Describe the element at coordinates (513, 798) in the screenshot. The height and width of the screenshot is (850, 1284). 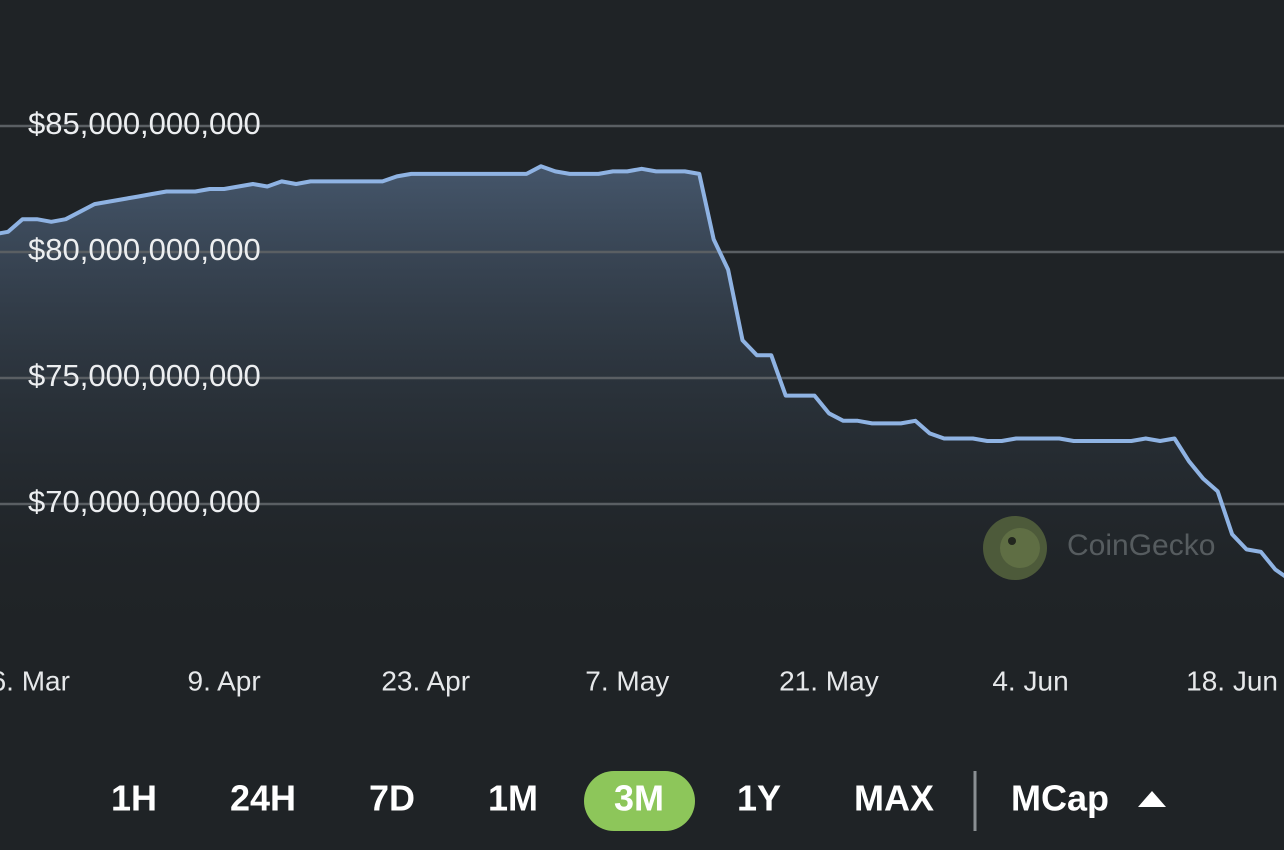
I see `range-button: 1M` at that location.